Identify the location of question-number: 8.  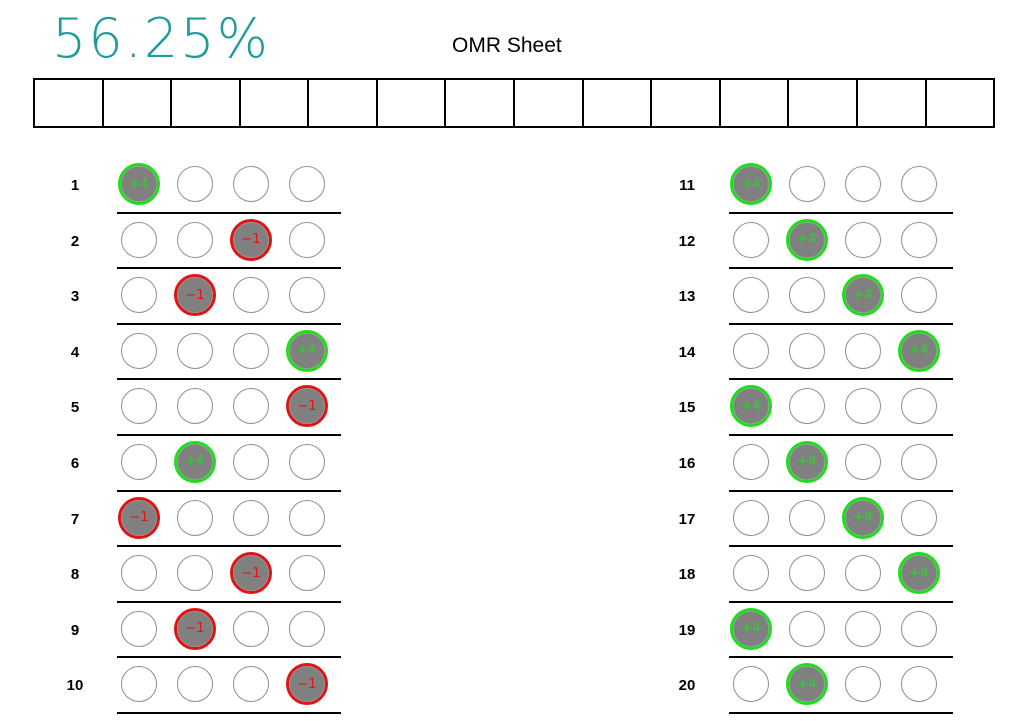
(75, 575).